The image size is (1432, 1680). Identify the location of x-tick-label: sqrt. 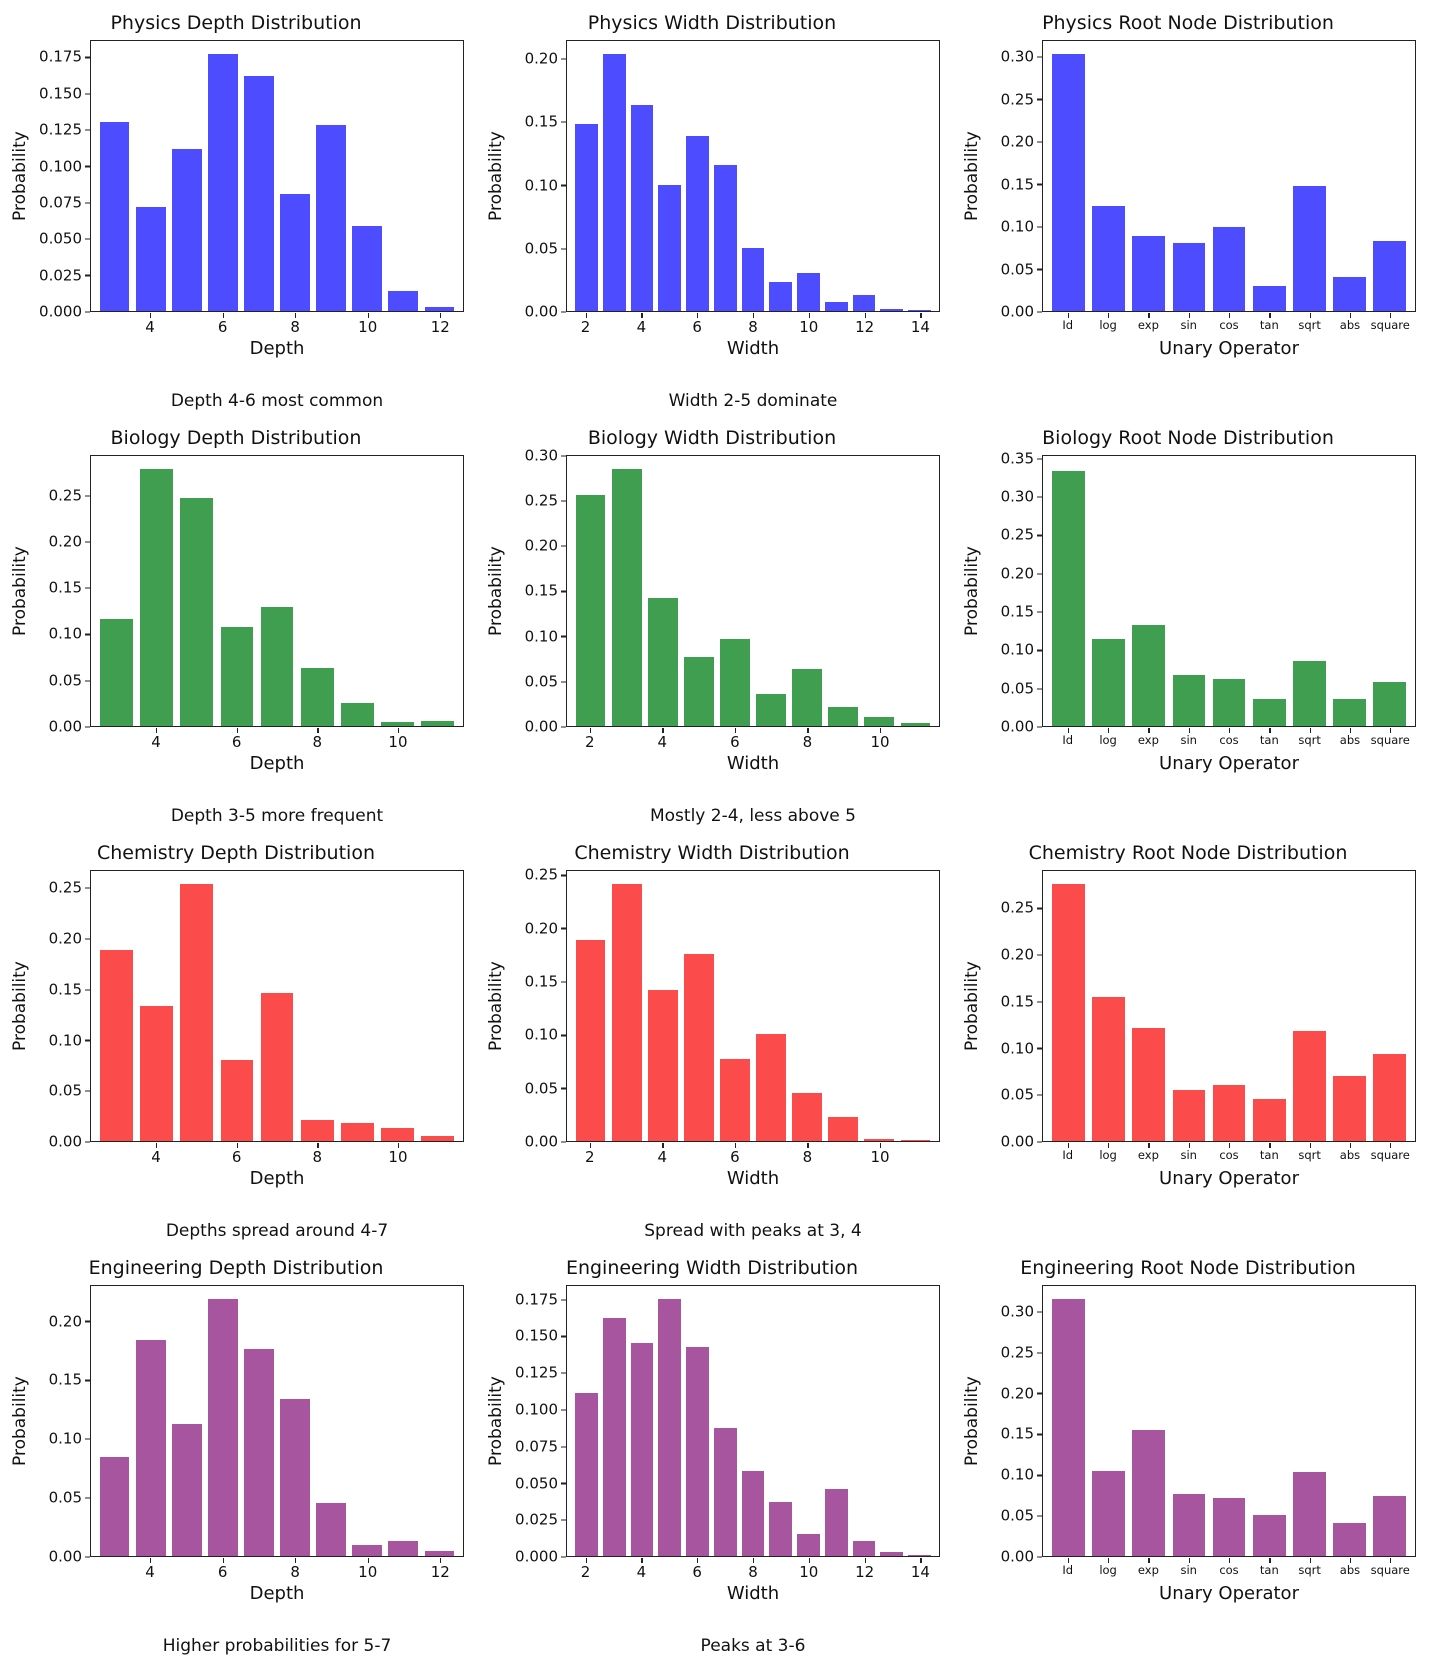
(1309, 740).